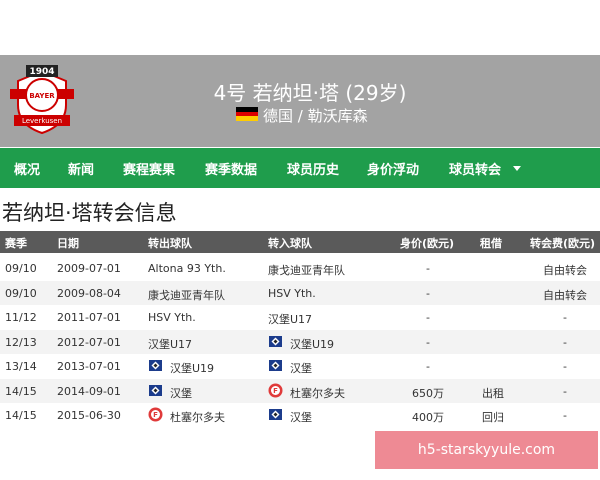 Image resolution: width=600 pixels, height=480 pixels. What do you see at coordinates (89, 391) in the screenshot?
I see `table-cell: 2014-09-01` at bounding box center [89, 391].